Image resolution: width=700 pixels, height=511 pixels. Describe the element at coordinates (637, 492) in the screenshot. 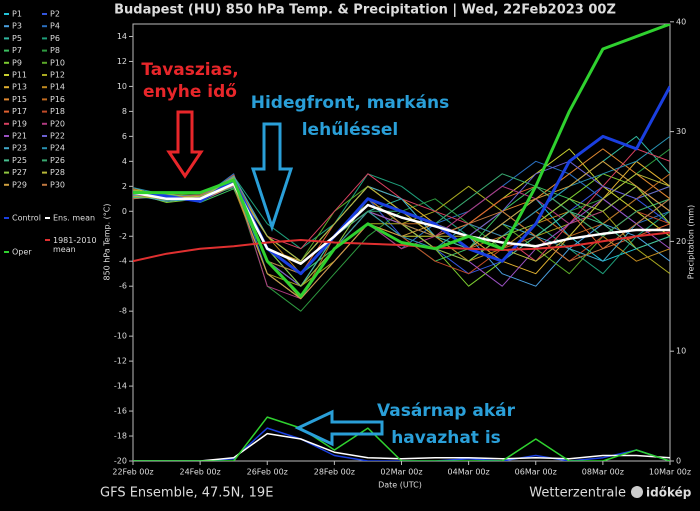

I see `logo-icon` at that location.